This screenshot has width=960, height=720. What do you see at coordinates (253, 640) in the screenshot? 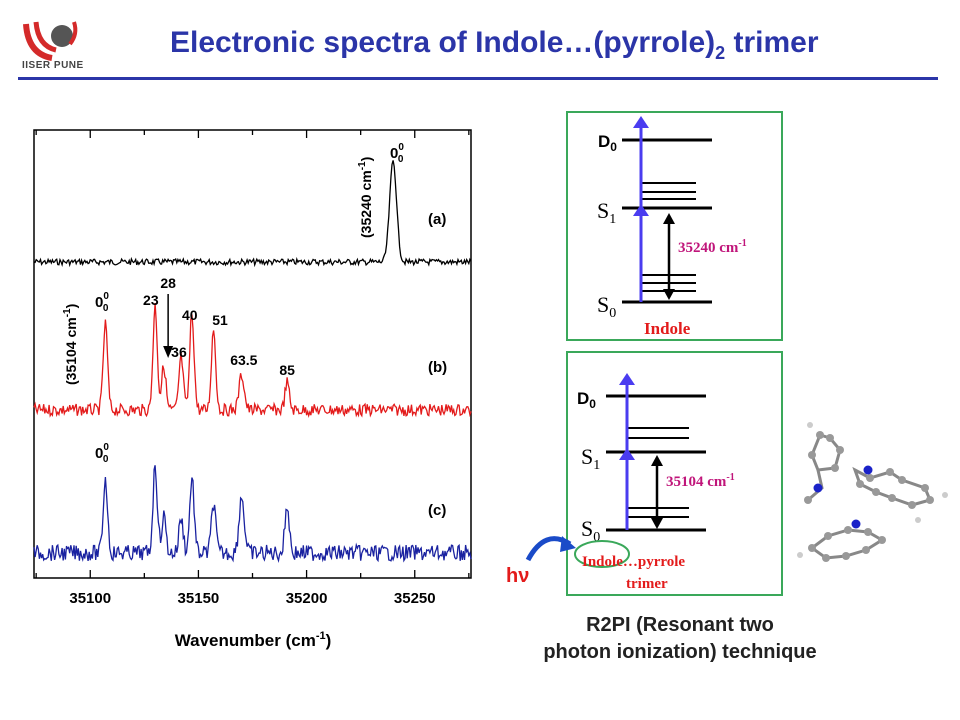
I see `x-axis-label: Wavenumber (cm-1)` at bounding box center [253, 640].